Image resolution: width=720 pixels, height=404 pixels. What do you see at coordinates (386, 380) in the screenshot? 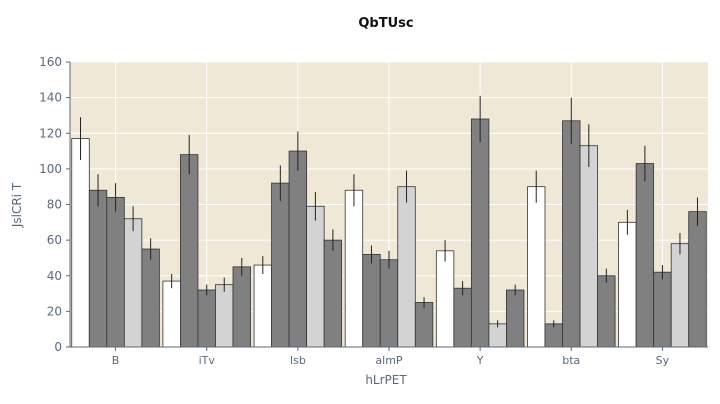
I see `x-axis-label: hLrPET` at bounding box center [386, 380].